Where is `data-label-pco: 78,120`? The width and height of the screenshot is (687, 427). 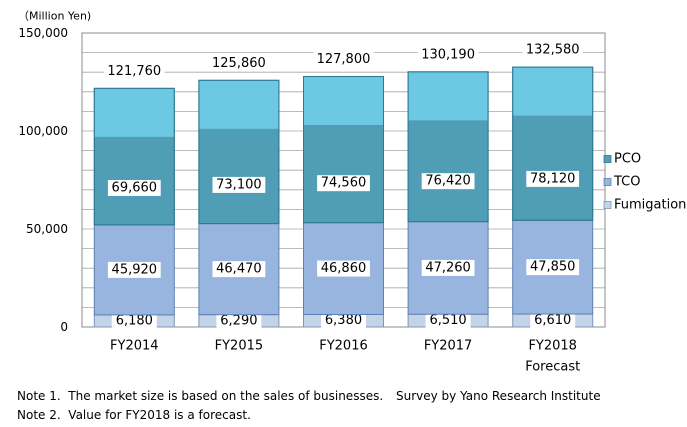 data-label-pco: 78,120 is located at coordinates (553, 178).